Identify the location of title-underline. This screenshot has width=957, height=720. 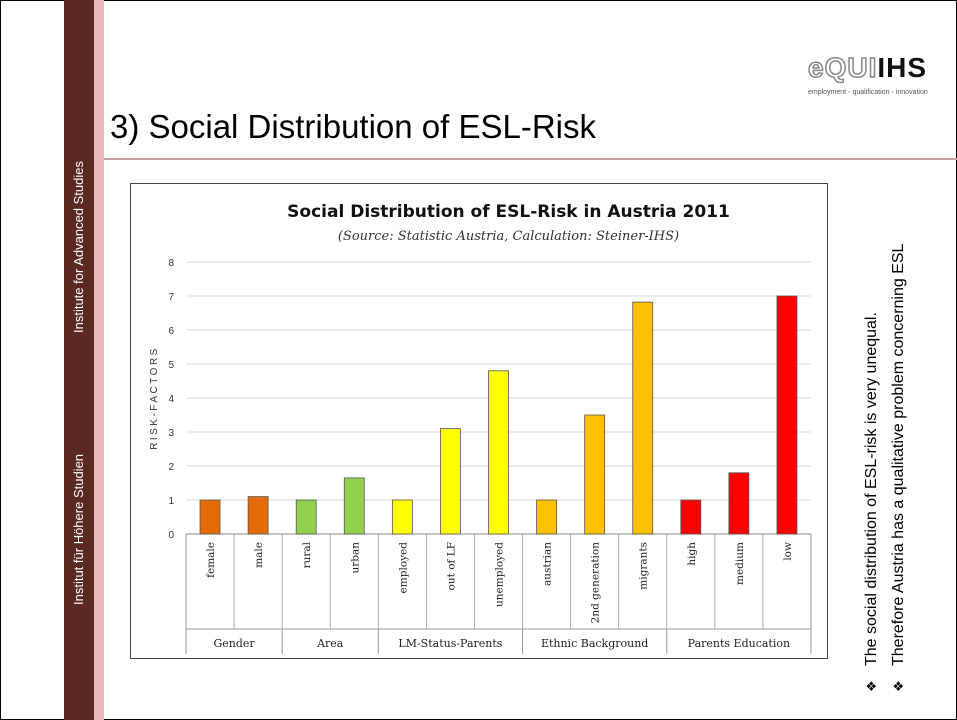
(530, 159).